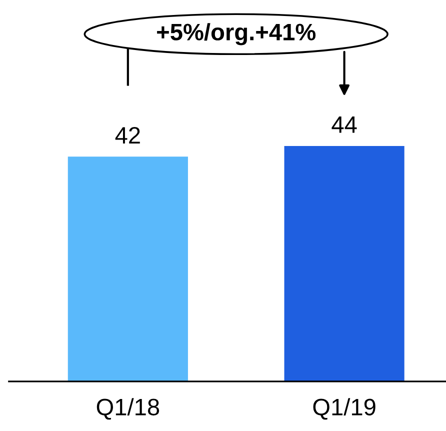 This screenshot has height=431, width=446. I want to click on text: +5%/org.+41%, so click(236, 34).